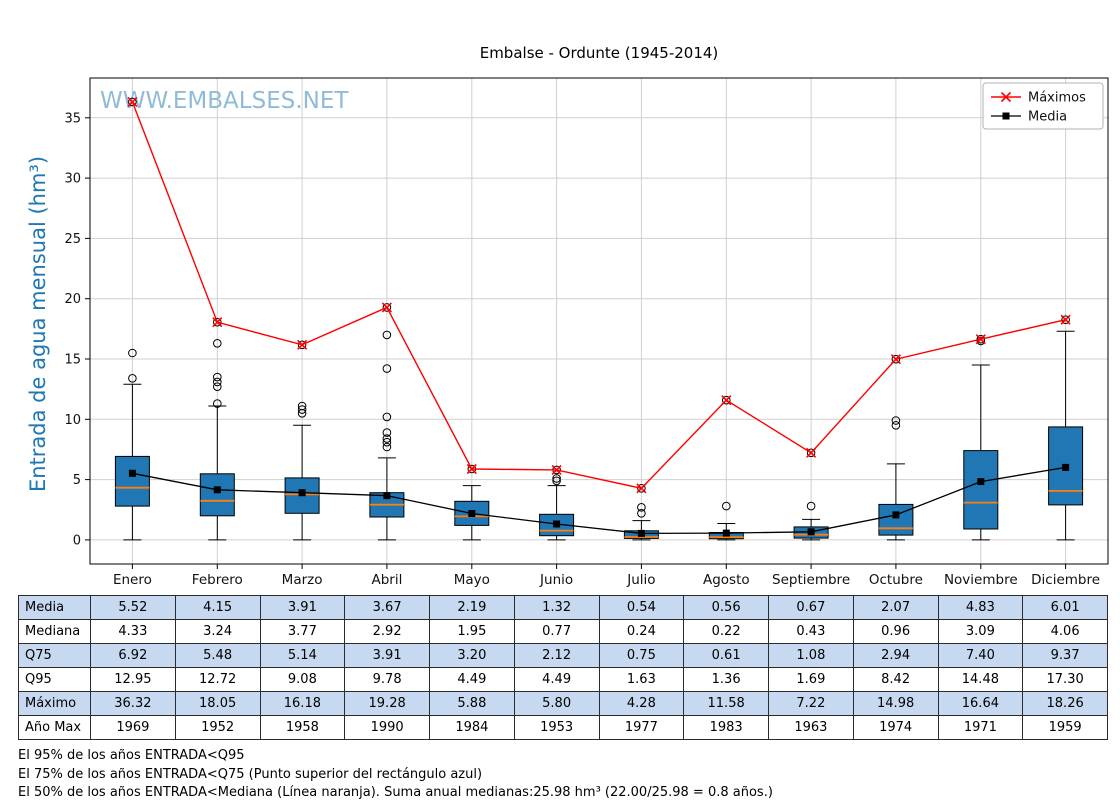 Image resolution: width=1120 pixels, height=810 pixels. What do you see at coordinates (72, 420) in the screenshot?
I see `y-tick-label: 10` at bounding box center [72, 420].